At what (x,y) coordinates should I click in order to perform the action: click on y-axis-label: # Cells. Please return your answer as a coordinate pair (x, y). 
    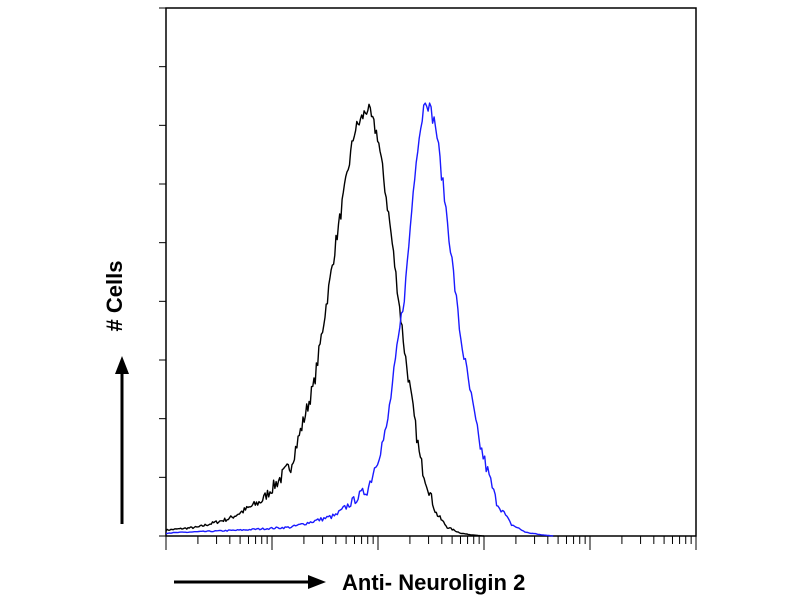
    Looking at the image, I should click on (114, 296).